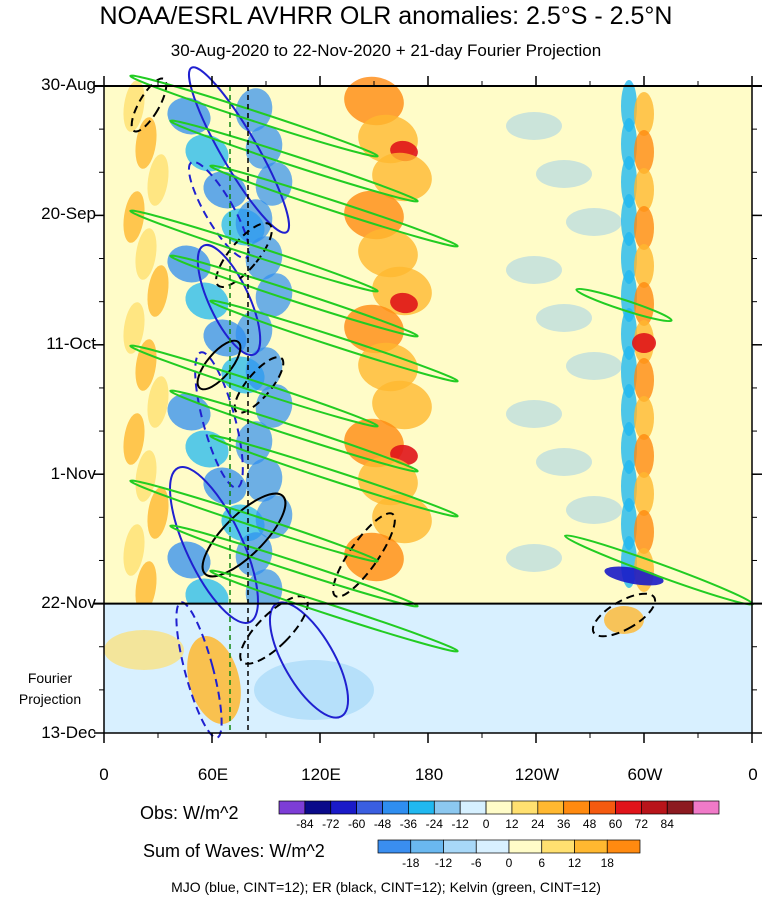 Image resolution: width=772 pixels, height=899 pixels. What do you see at coordinates (429, 774) in the screenshot?
I see `x-tick-label: 180` at bounding box center [429, 774].